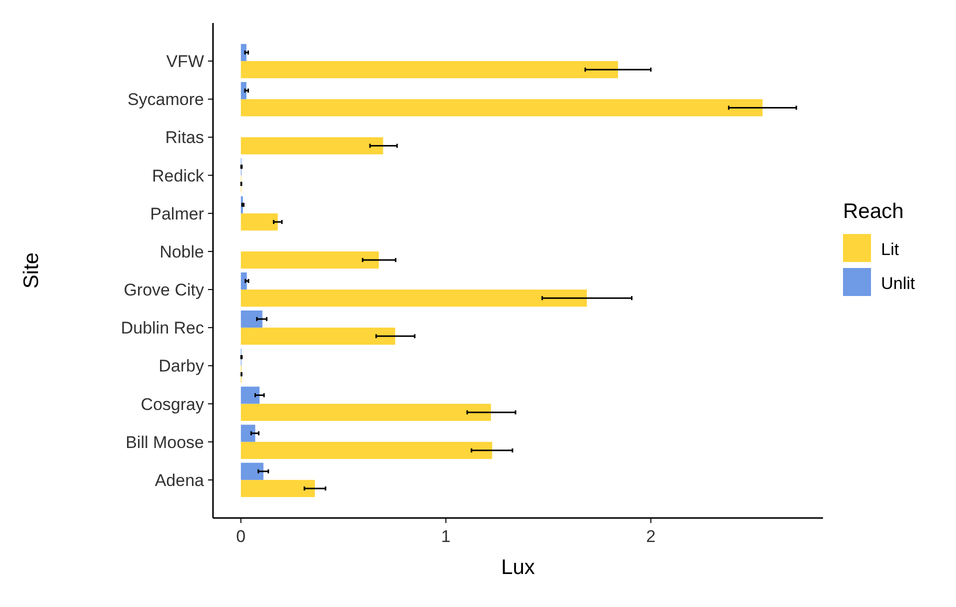 The image size is (956, 607). What do you see at coordinates (241, 536) in the screenshot?
I see `x-tick-label: 0` at bounding box center [241, 536].